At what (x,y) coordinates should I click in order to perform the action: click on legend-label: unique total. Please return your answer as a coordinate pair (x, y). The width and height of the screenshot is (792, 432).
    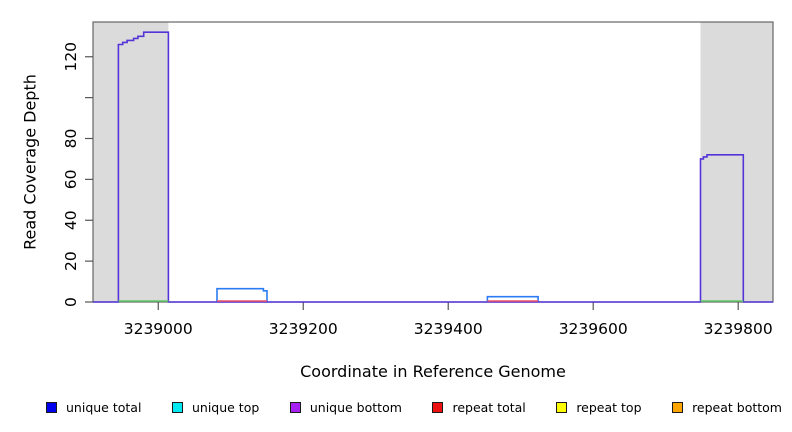
    Looking at the image, I should click on (104, 407).